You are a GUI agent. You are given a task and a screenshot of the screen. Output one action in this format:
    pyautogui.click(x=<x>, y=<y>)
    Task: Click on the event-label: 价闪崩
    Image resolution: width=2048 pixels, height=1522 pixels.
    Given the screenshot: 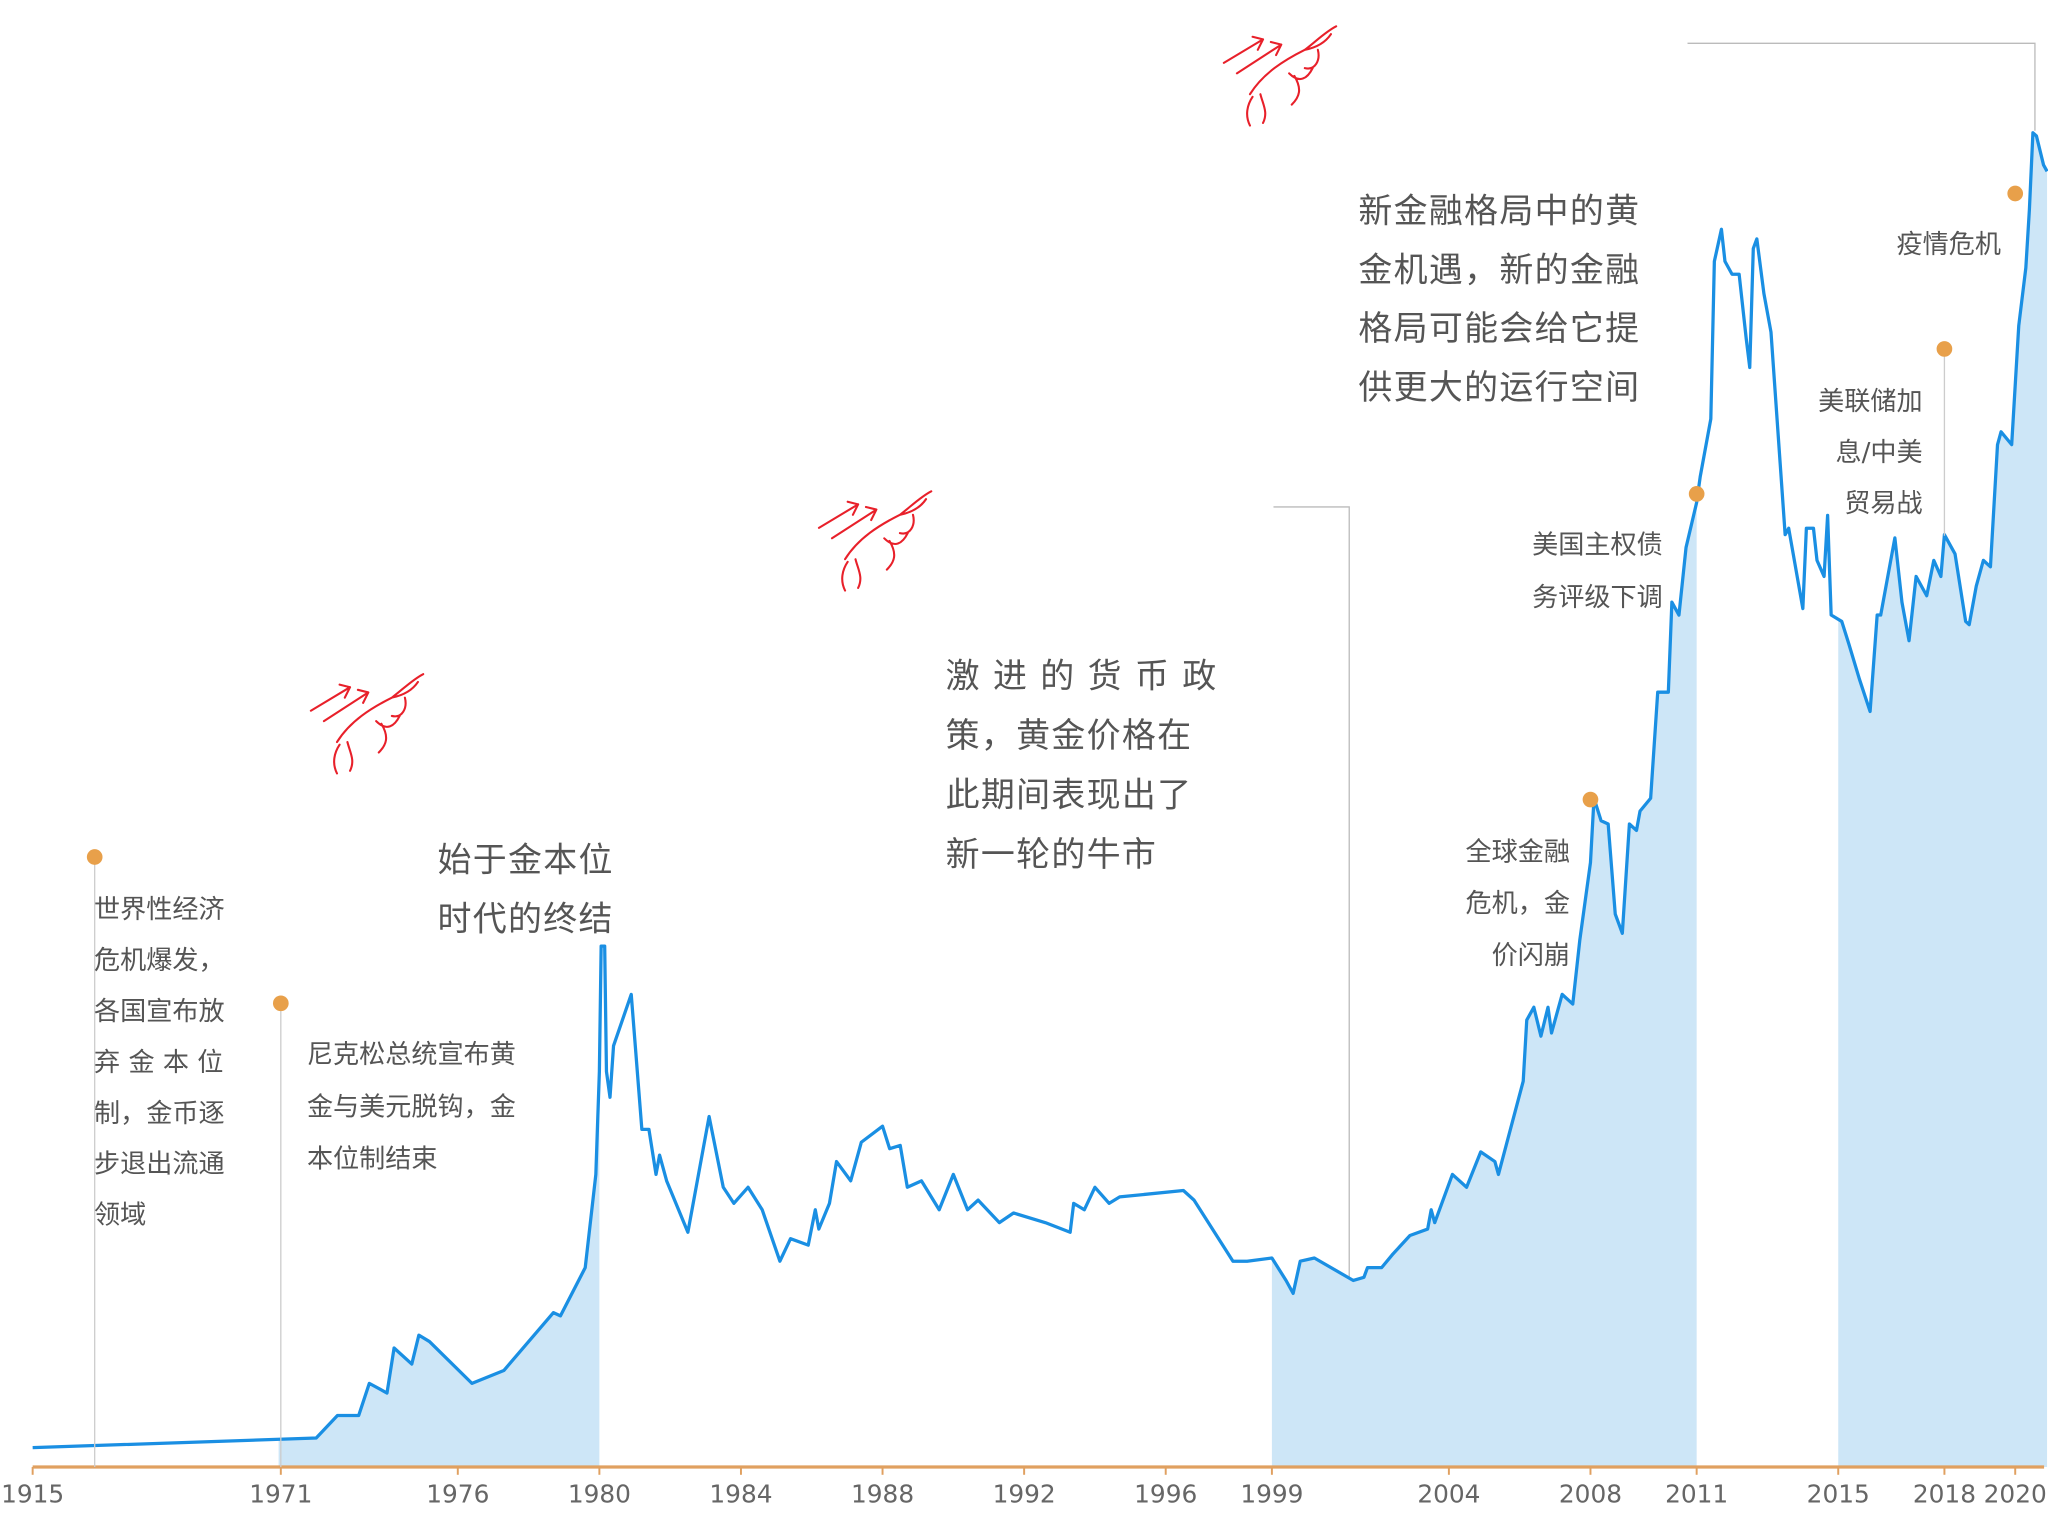 What is the action you would take?
    pyautogui.click(x=1531, y=956)
    